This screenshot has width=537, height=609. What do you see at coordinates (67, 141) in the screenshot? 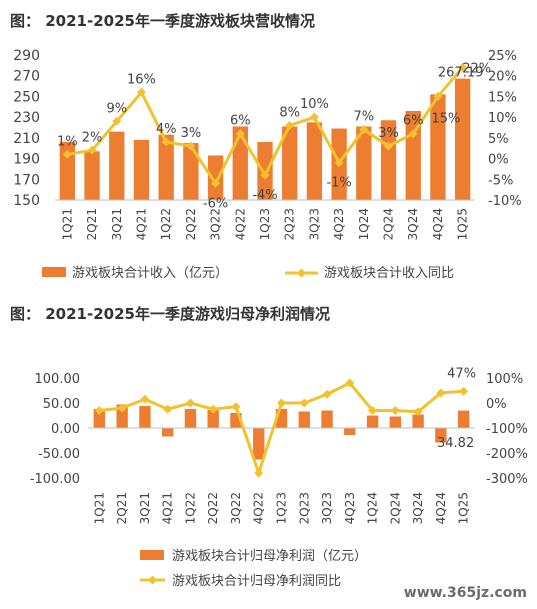
I see `yoy-label: 1%` at bounding box center [67, 141].